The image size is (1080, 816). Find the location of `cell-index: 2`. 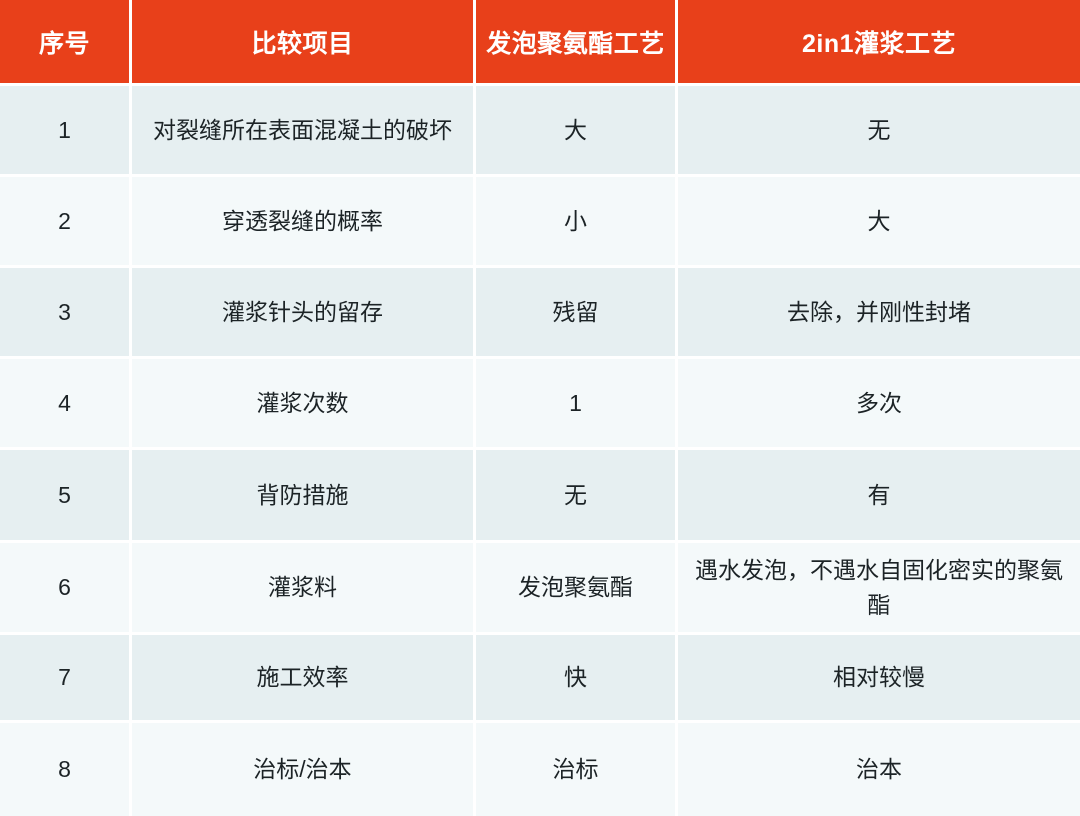

cell-index: 2 is located at coordinates (66, 222).